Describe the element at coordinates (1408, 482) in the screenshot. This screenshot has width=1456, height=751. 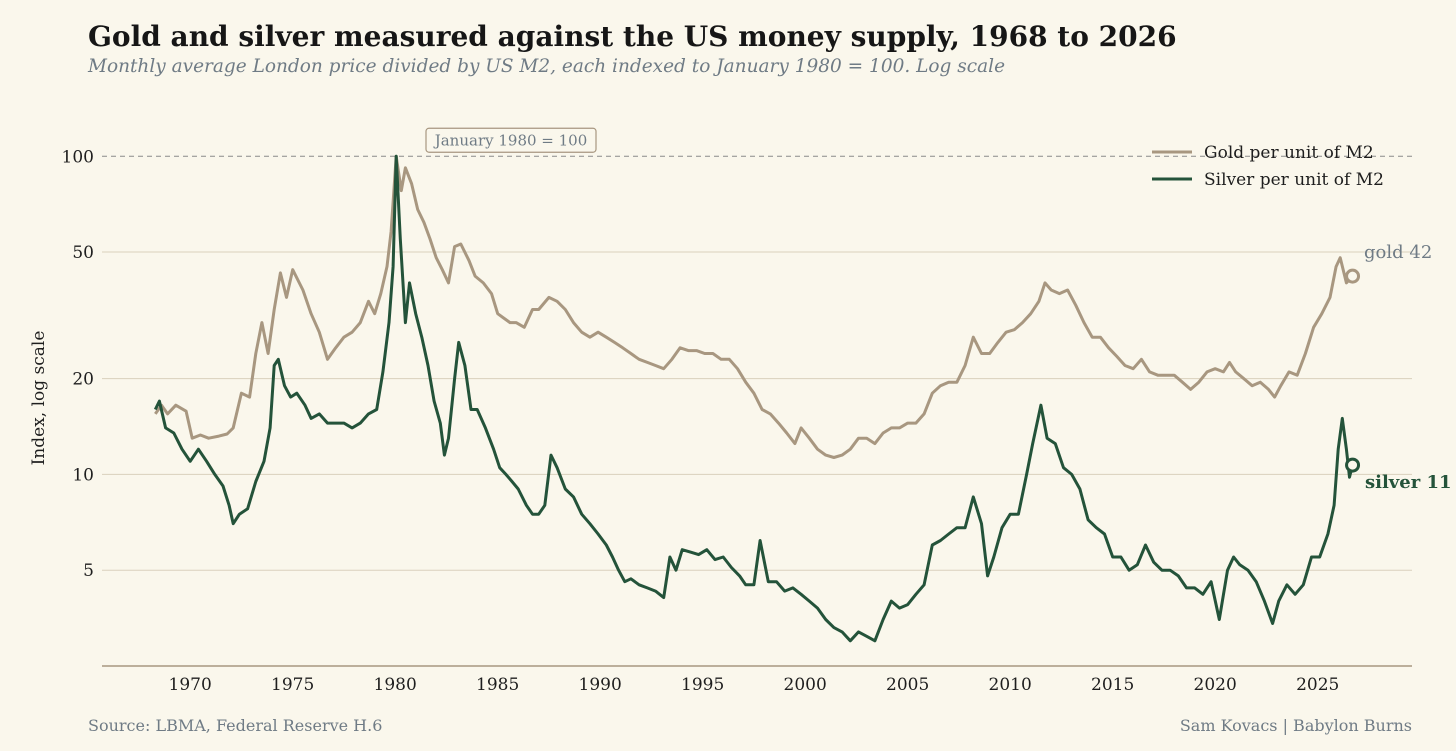
I see `end-label-silver: silver 11` at that location.